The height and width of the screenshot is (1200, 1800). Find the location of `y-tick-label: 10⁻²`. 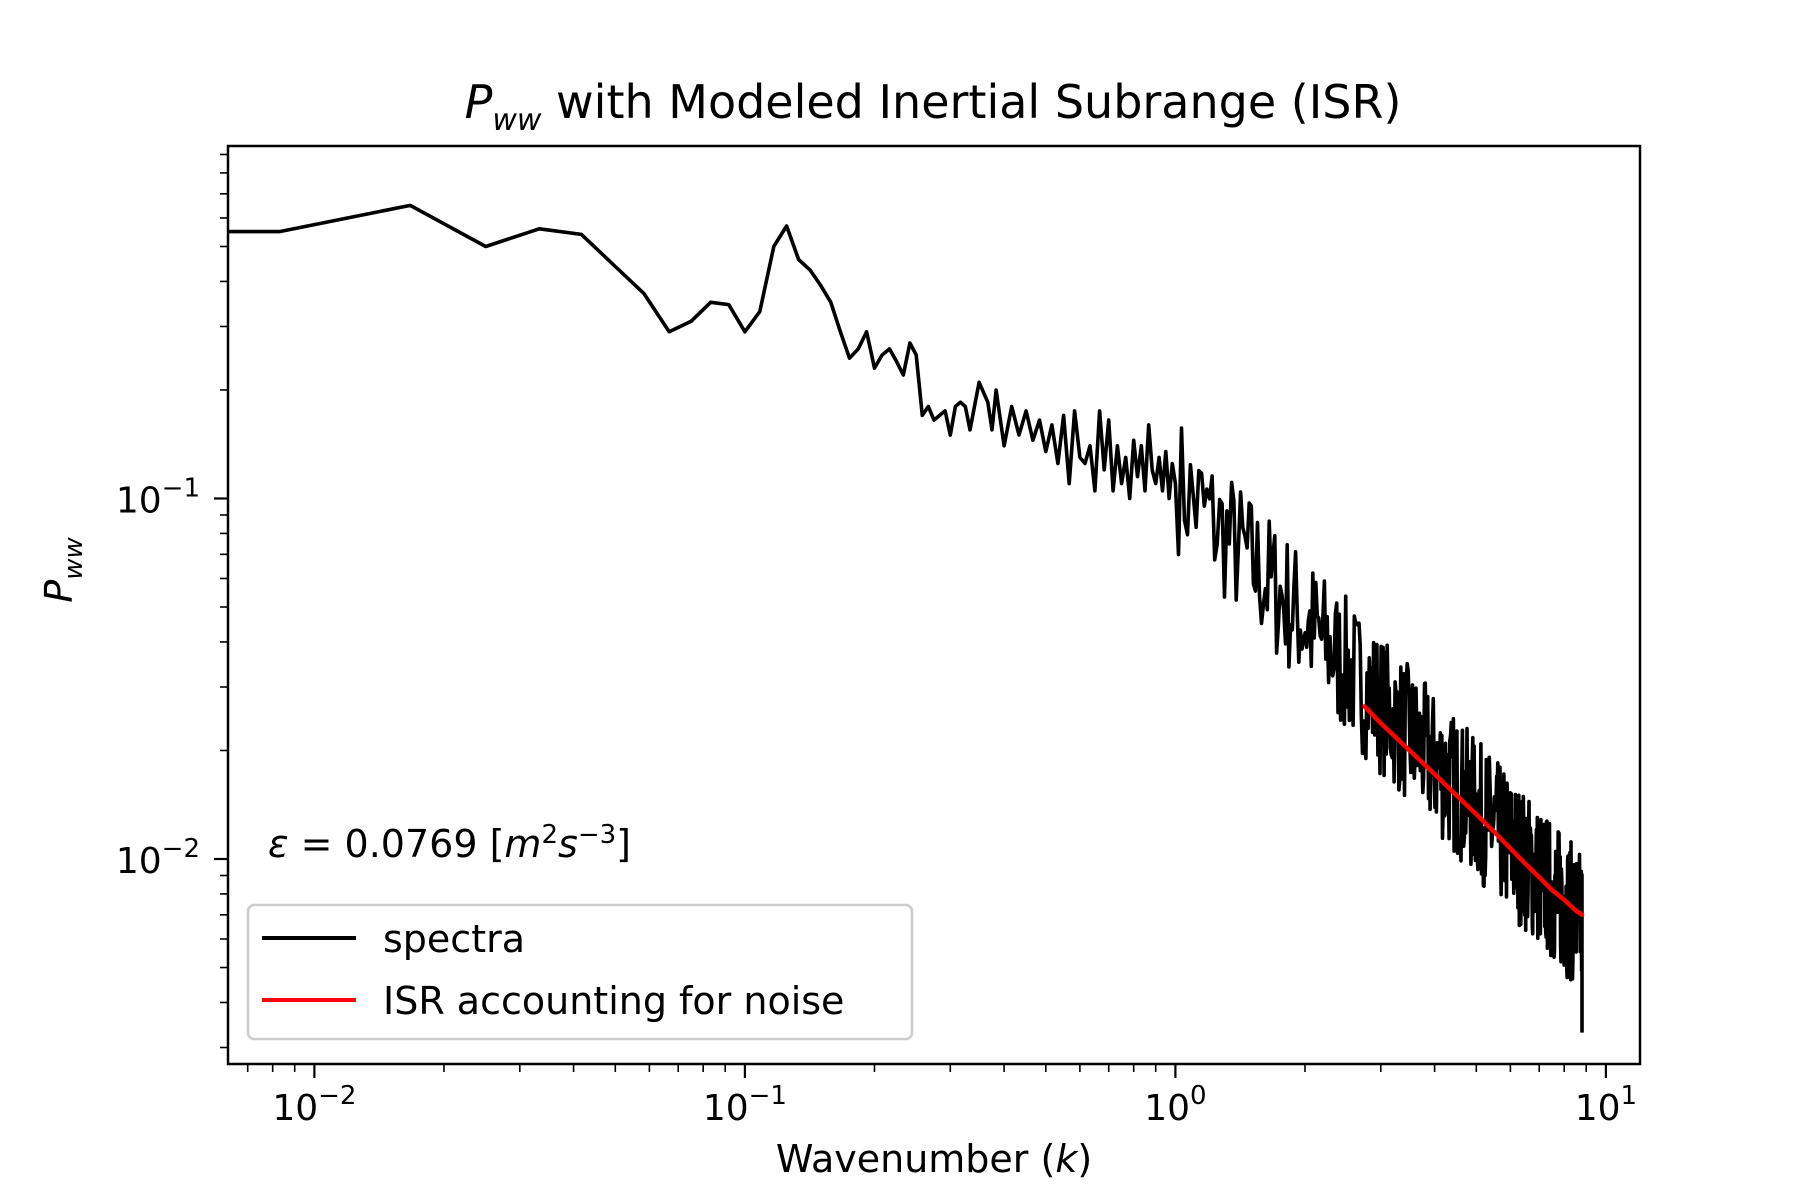

y-tick-label: 10⁻² is located at coordinates (158, 858).